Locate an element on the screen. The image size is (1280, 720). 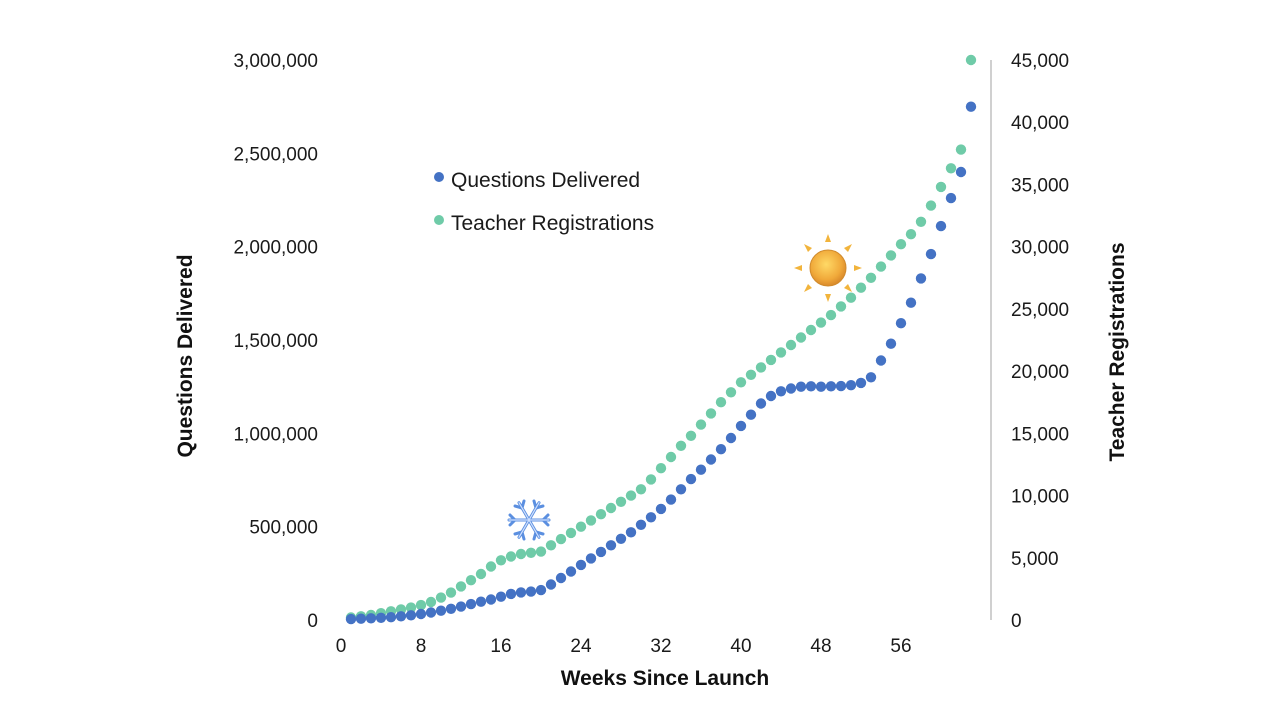
left-y-tick-label: 2,500,000 is located at coordinates (275, 154).